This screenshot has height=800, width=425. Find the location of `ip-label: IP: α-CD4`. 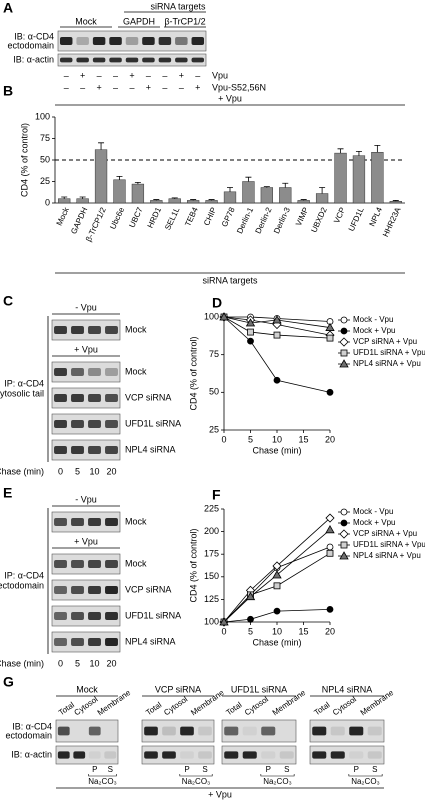

ip-label: IP: α-CD4 is located at coordinates (24, 383).